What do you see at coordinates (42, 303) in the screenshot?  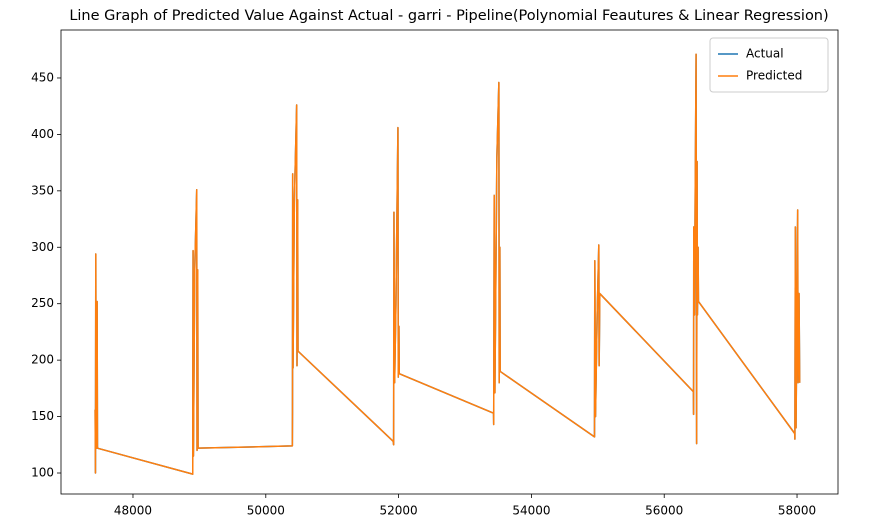 I see `y-tick-label: 250` at bounding box center [42, 303].